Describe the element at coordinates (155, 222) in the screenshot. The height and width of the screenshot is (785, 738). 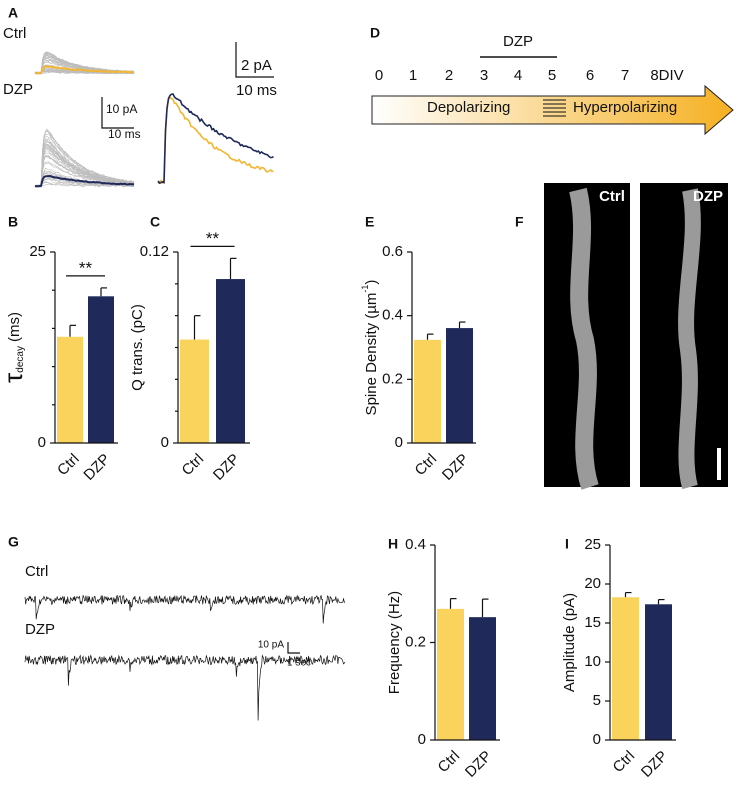
I see `panel-label: C` at that location.